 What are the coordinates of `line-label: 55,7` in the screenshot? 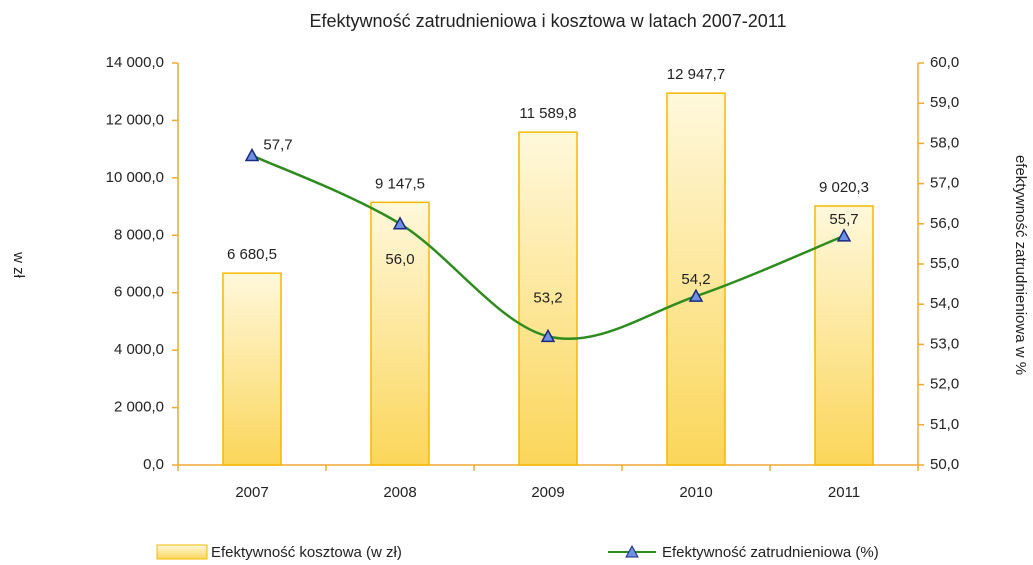 It's located at (843, 219).